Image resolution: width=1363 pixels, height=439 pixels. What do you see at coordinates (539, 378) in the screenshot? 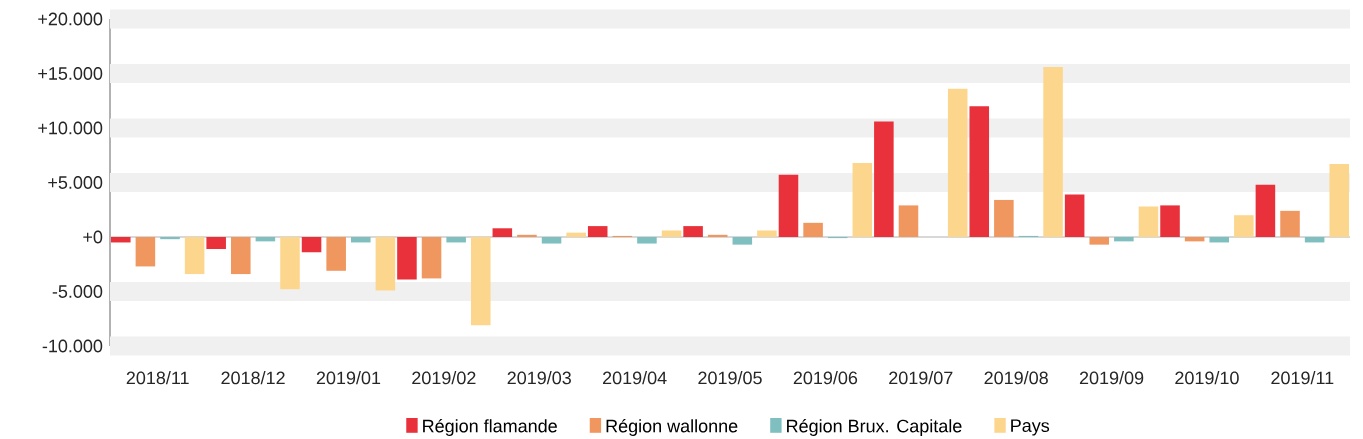
I see `x-tick-label: 2019/03` at bounding box center [539, 378].